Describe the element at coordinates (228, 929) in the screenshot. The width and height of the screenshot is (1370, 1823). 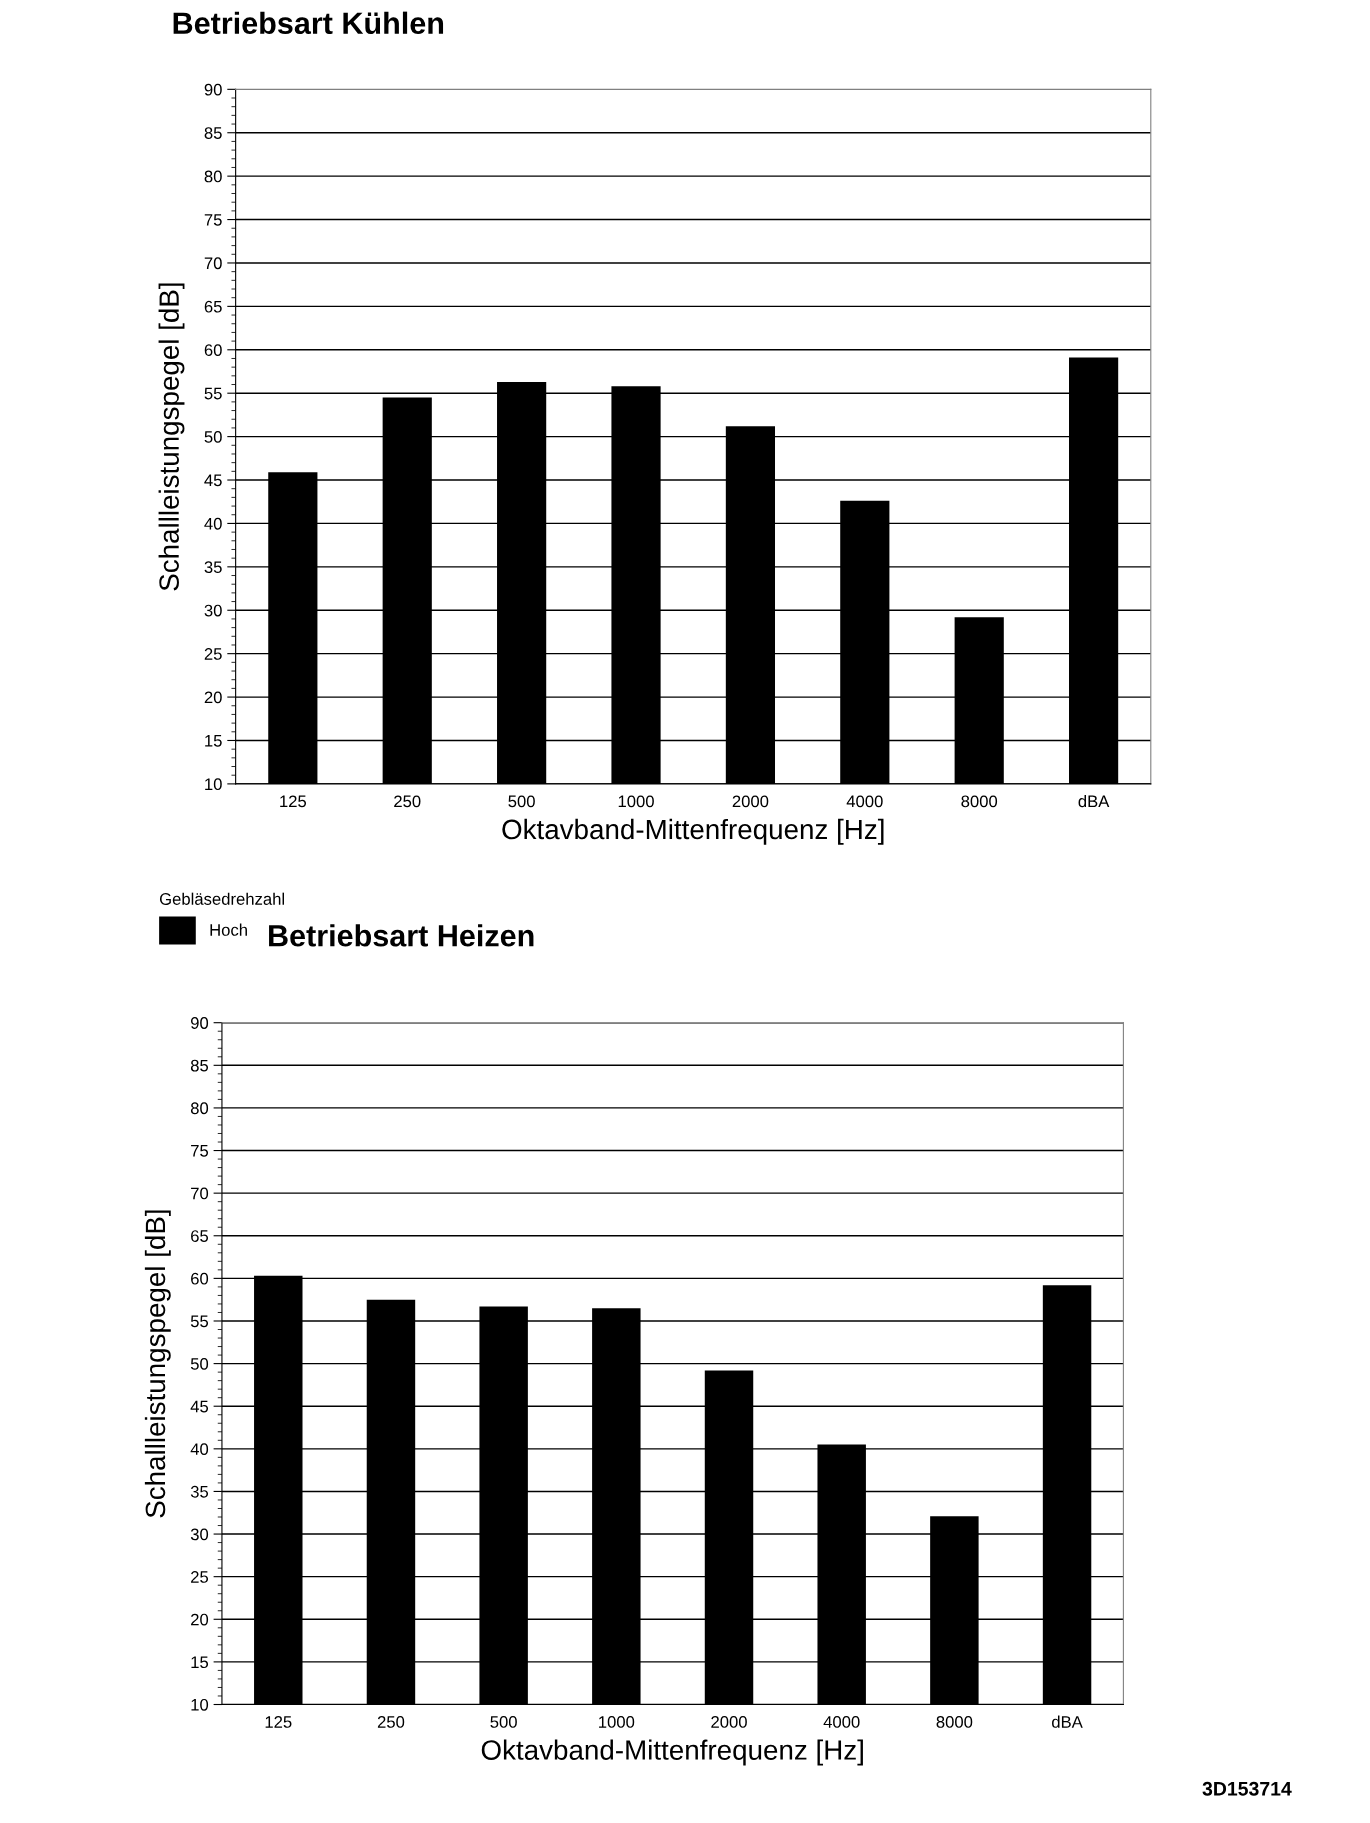
I see `legend-label: Hoch` at that location.